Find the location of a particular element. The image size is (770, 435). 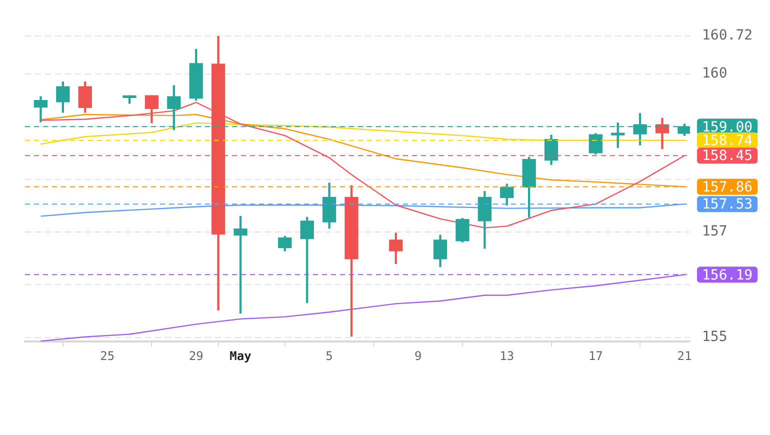

x-tick-label: 29 is located at coordinates (196, 355).